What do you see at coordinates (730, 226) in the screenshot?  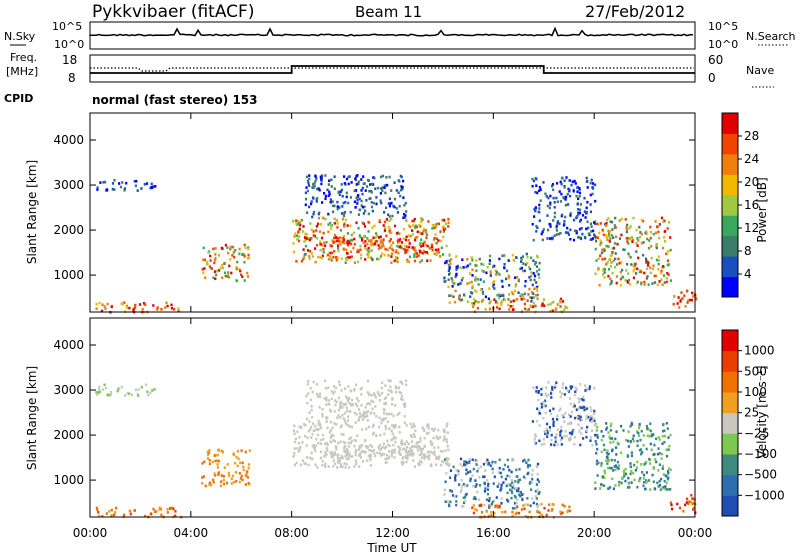 I see `colorbar-swatch` at bounding box center [730, 226].